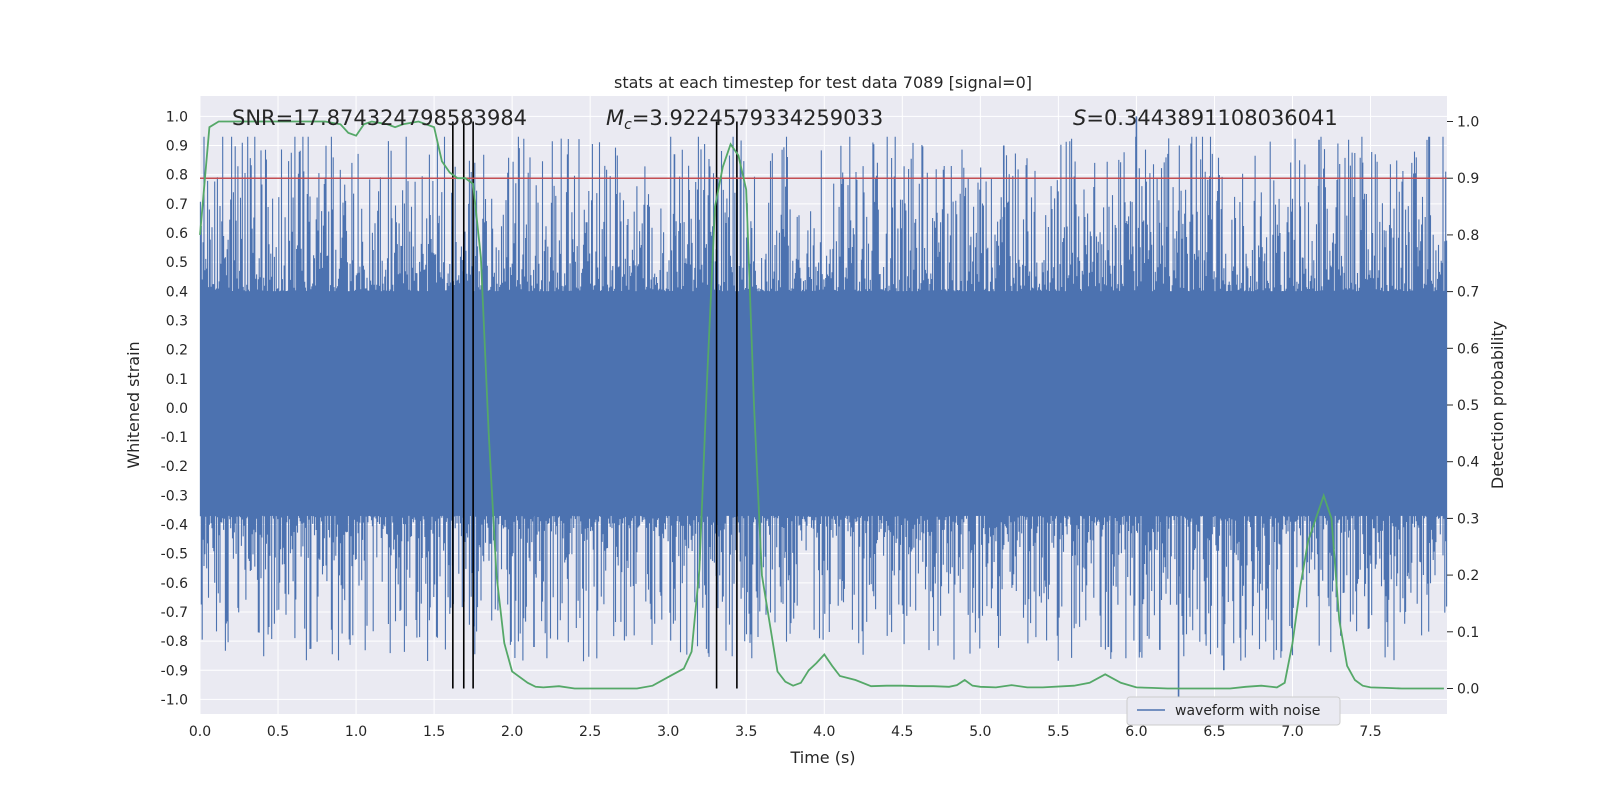  Describe the element at coordinates (1468, 406) in the screenshot. I see `y-right-tick-label: 0.5` at that location.